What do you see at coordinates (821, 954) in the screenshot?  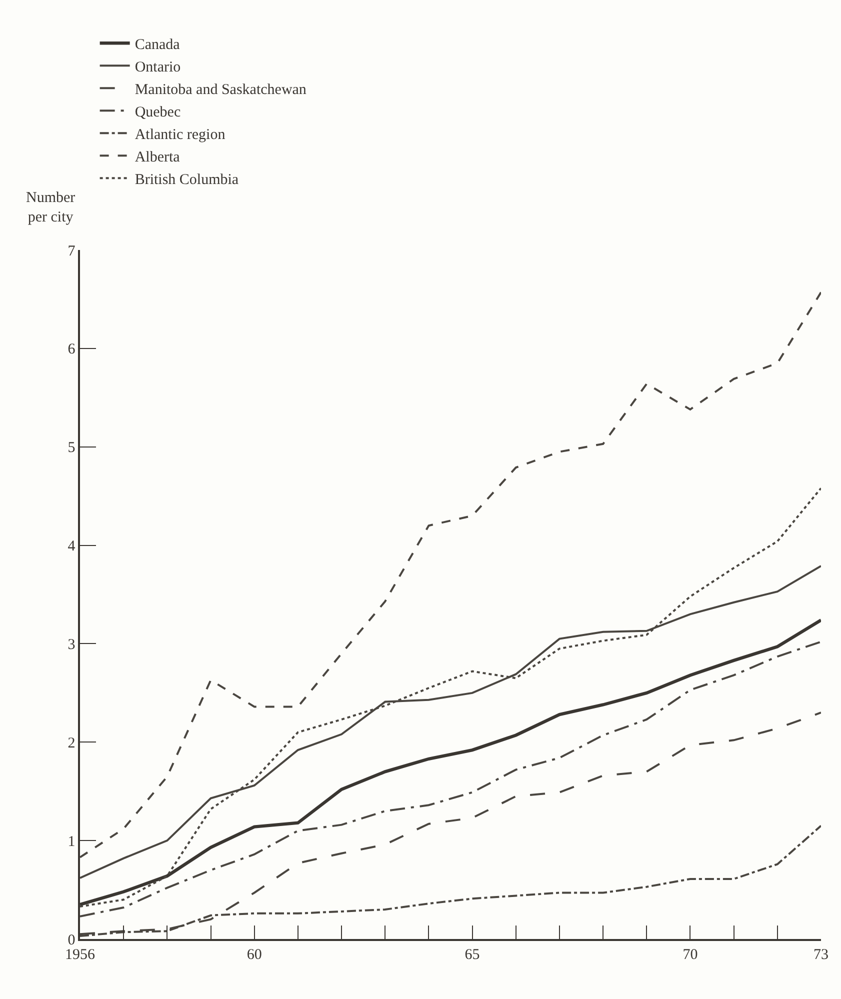 I see `x-tick-label: 73` at bounding box center [821, 954].